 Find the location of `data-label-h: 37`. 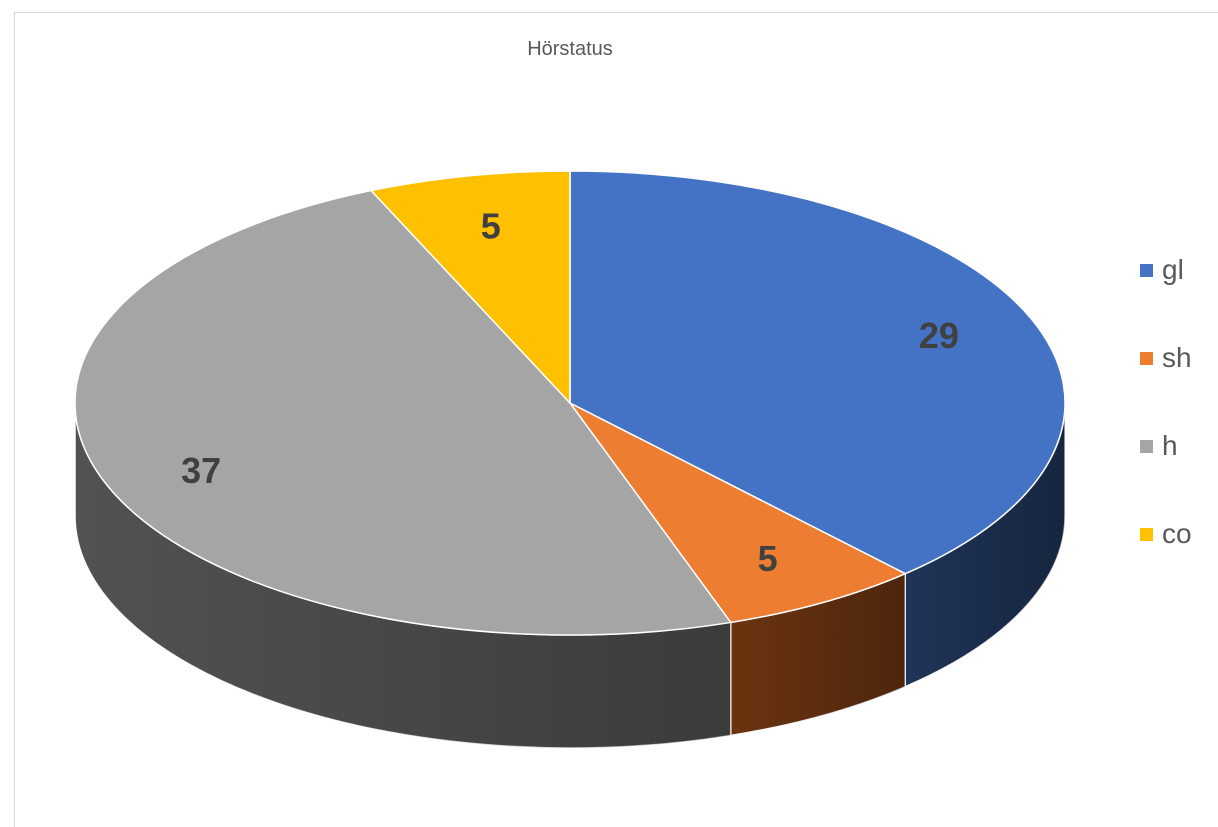

data-label-h: 37 is located at coordinates (201, 470).